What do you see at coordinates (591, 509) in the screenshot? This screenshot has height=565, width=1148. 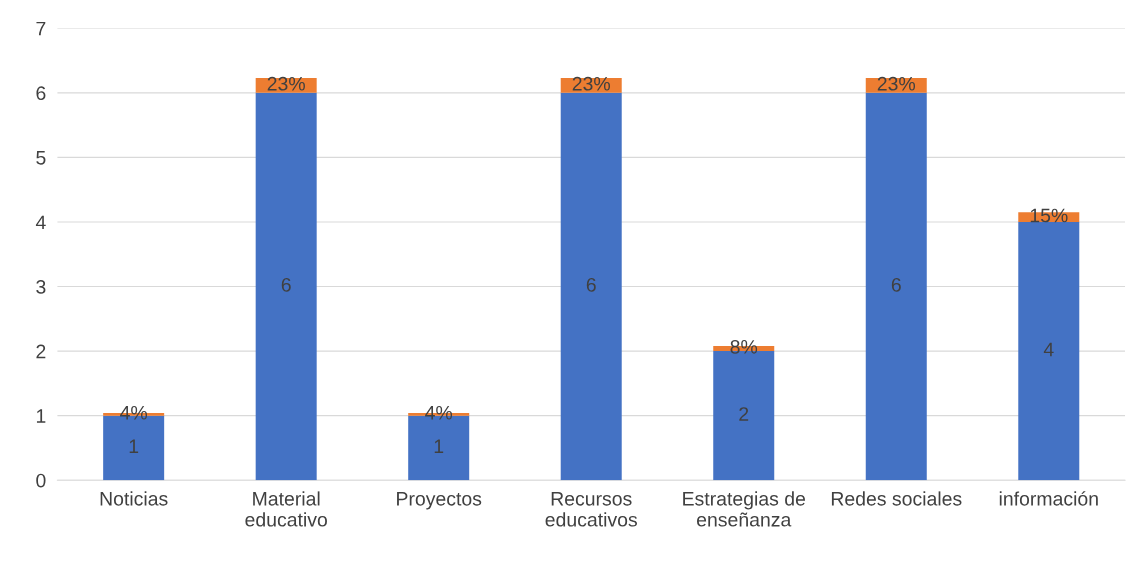 I see `x-tick-label: Recursos educativos` at bounding box center [591, 509].